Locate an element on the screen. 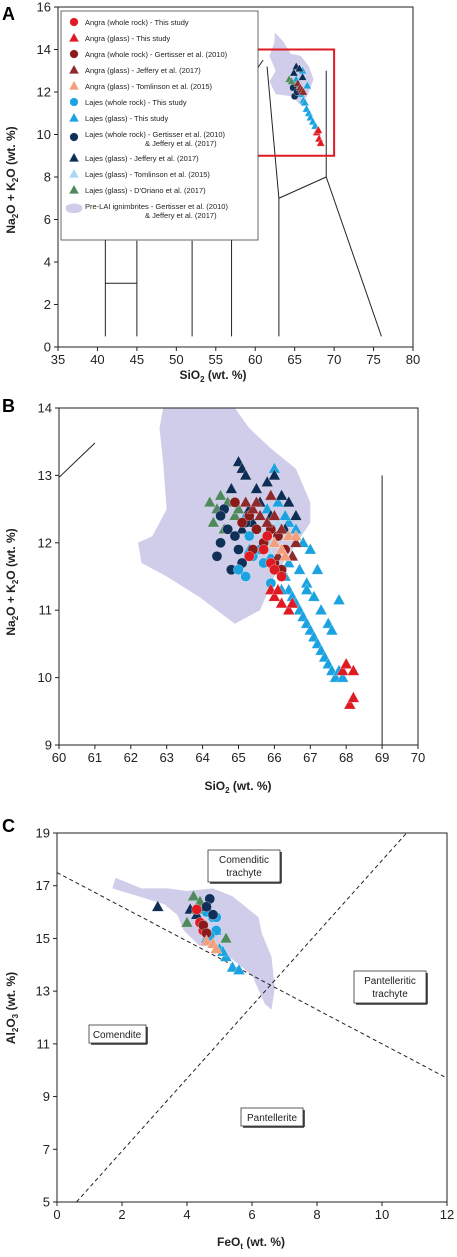  x-tick-label: 75 is located at coordinates (373, 359).